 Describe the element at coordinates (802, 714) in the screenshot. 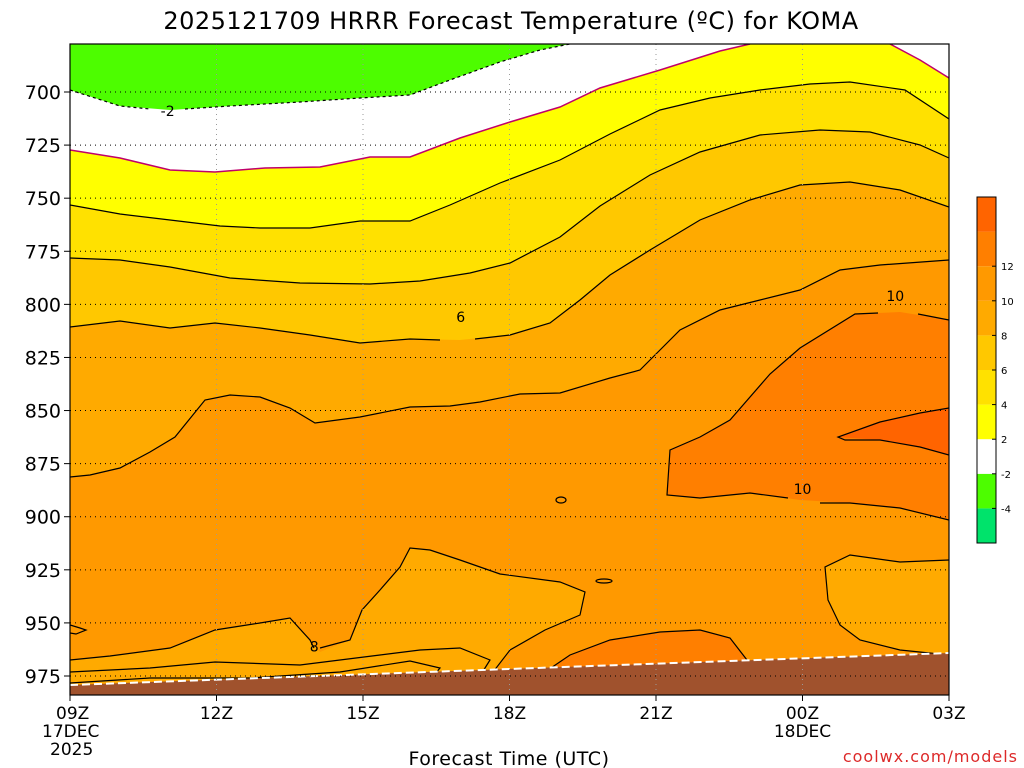

I see `x-tick-label-00Z: 00Z` at that location.